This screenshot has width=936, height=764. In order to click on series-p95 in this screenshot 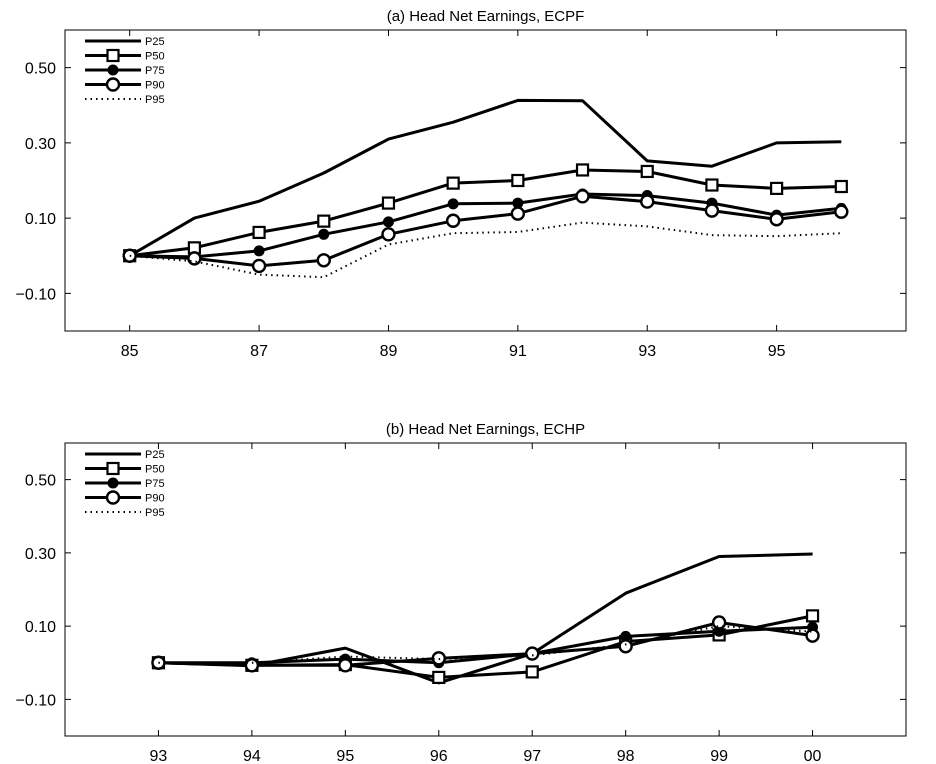, I will do `click(485, 250)`.